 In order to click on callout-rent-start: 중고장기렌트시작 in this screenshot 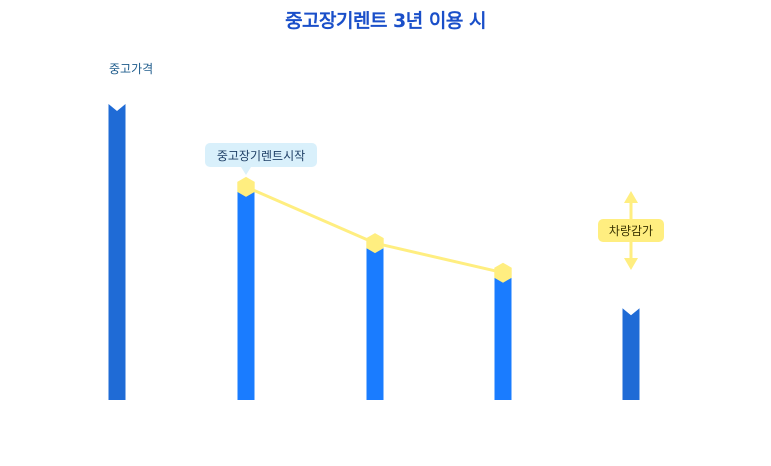, I will do `click(261, 159)`.